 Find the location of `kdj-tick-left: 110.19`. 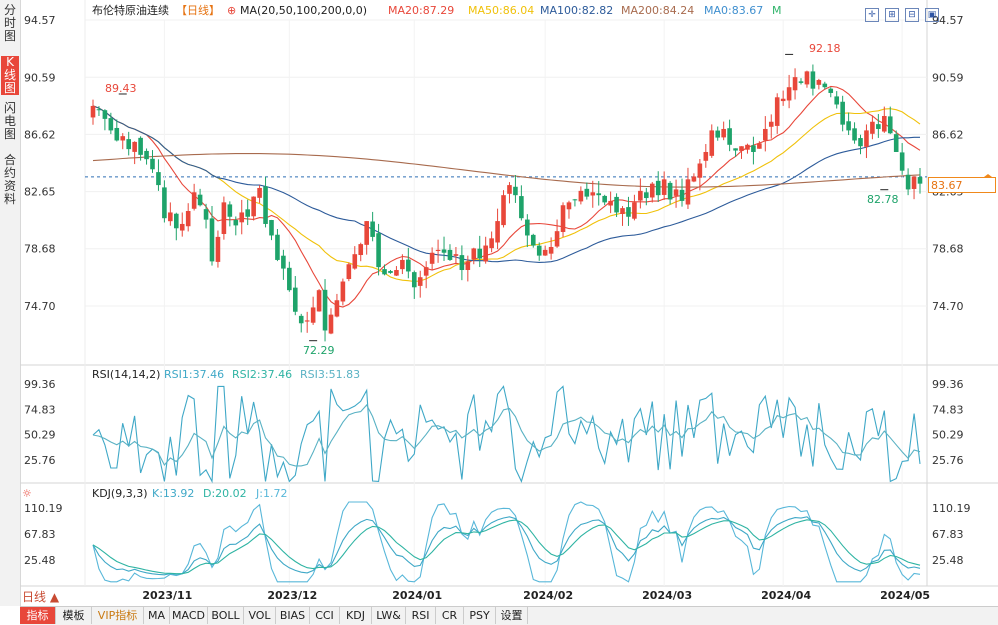

kdj-tick-left: 110.19 is located at coordinates (43, 508).